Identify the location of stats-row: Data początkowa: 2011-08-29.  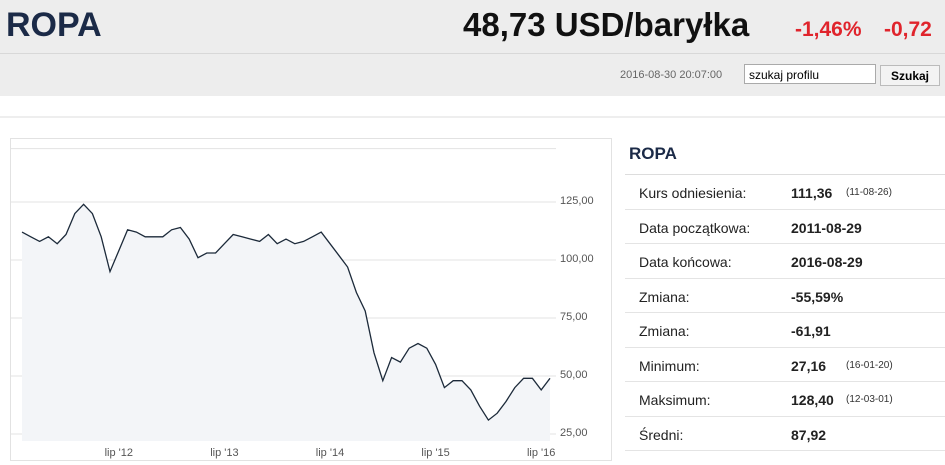
(785, 227).